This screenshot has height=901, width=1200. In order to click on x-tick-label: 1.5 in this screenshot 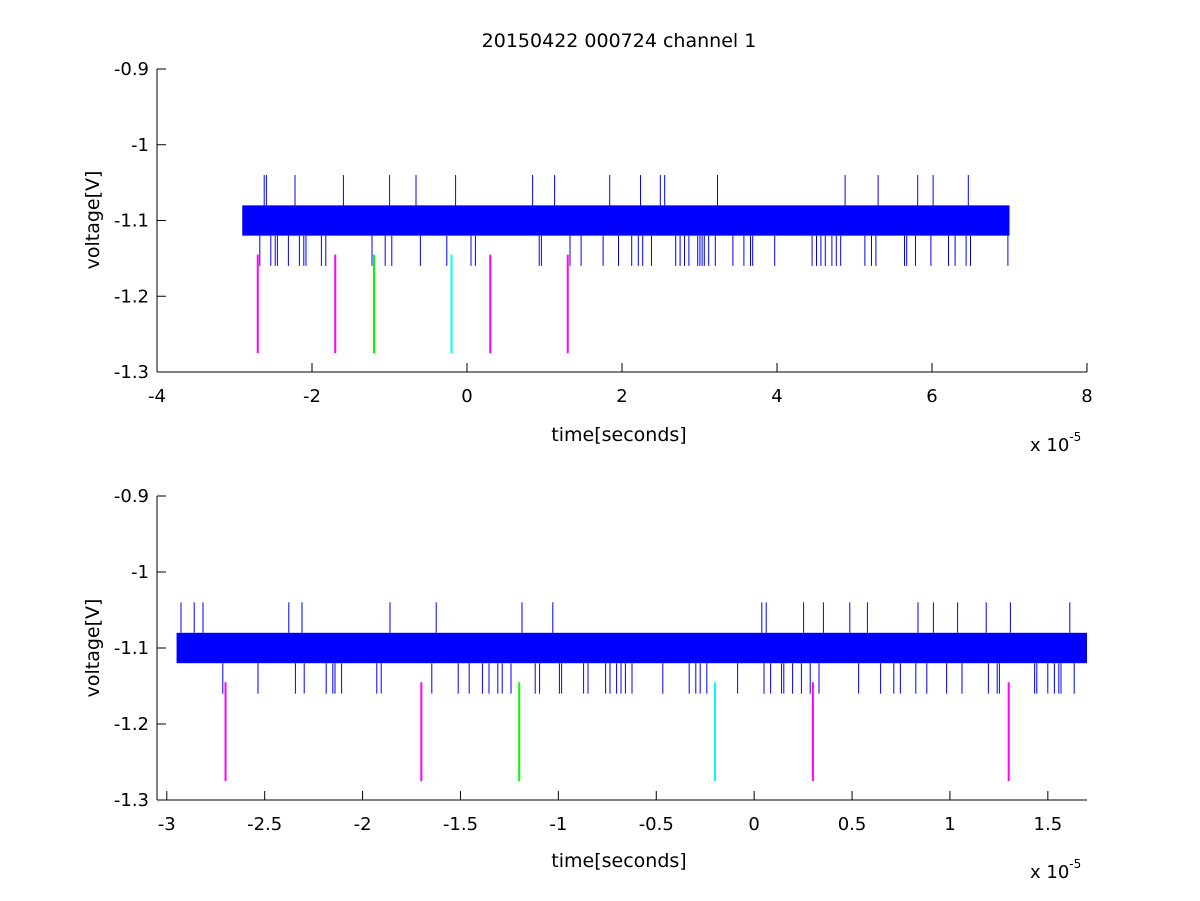, I will do `click(1048, 824)`.